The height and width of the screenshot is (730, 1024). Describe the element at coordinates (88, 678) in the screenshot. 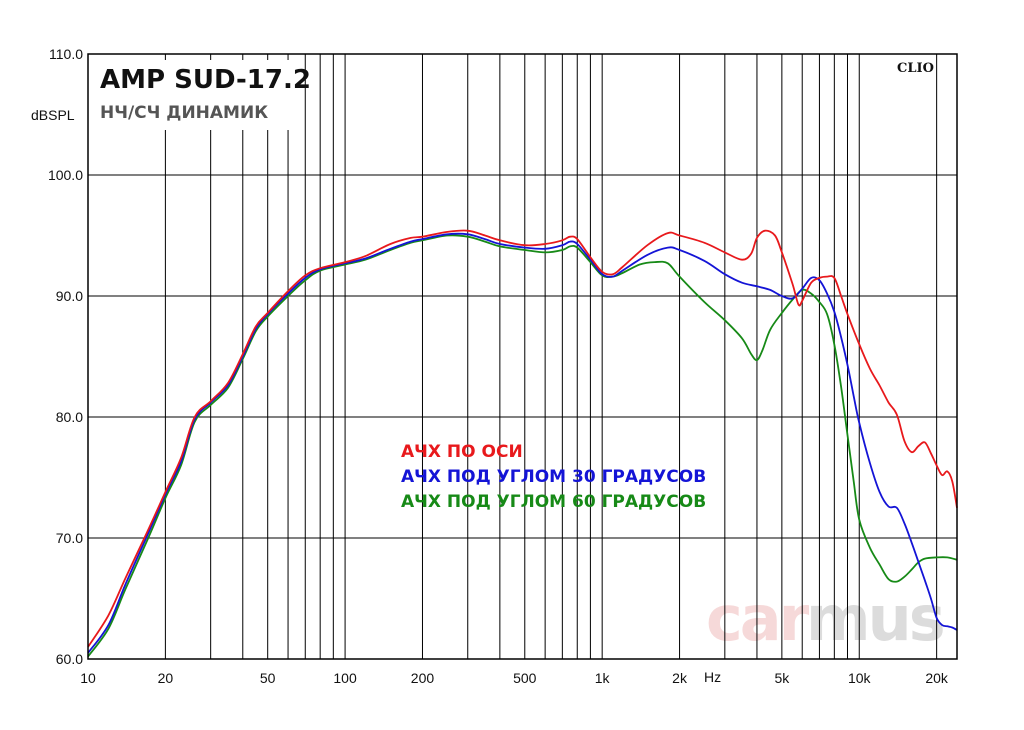

I see `x-tick-label: 10` at that location.